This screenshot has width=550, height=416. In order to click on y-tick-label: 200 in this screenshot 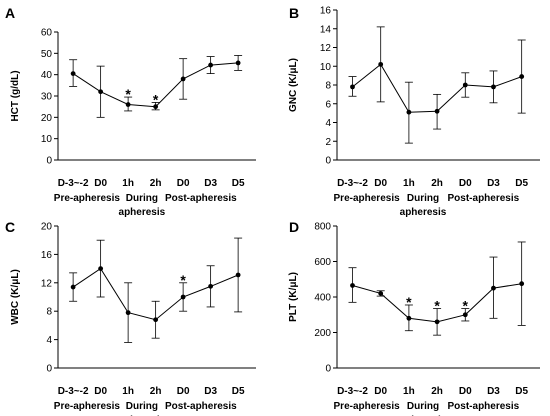, I will do `click(322, 333)`.